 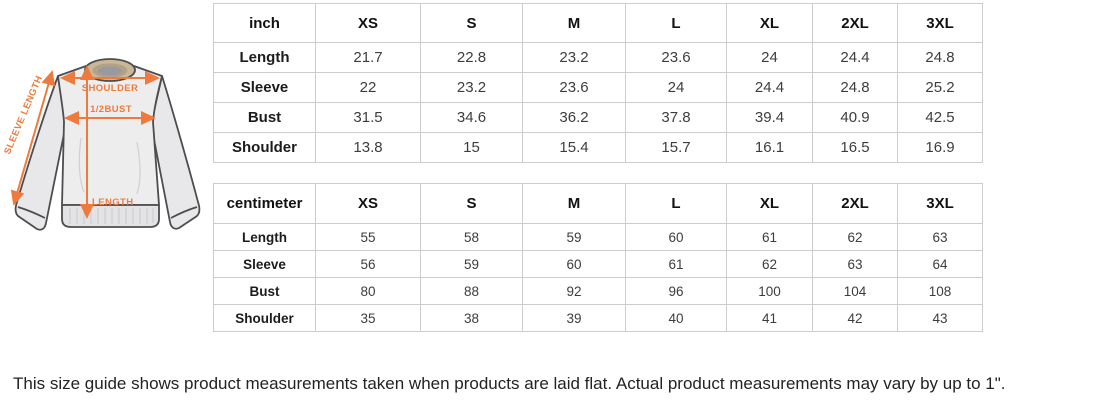 I want to click on measurement-cell: 41, so click(x=769, y=318).